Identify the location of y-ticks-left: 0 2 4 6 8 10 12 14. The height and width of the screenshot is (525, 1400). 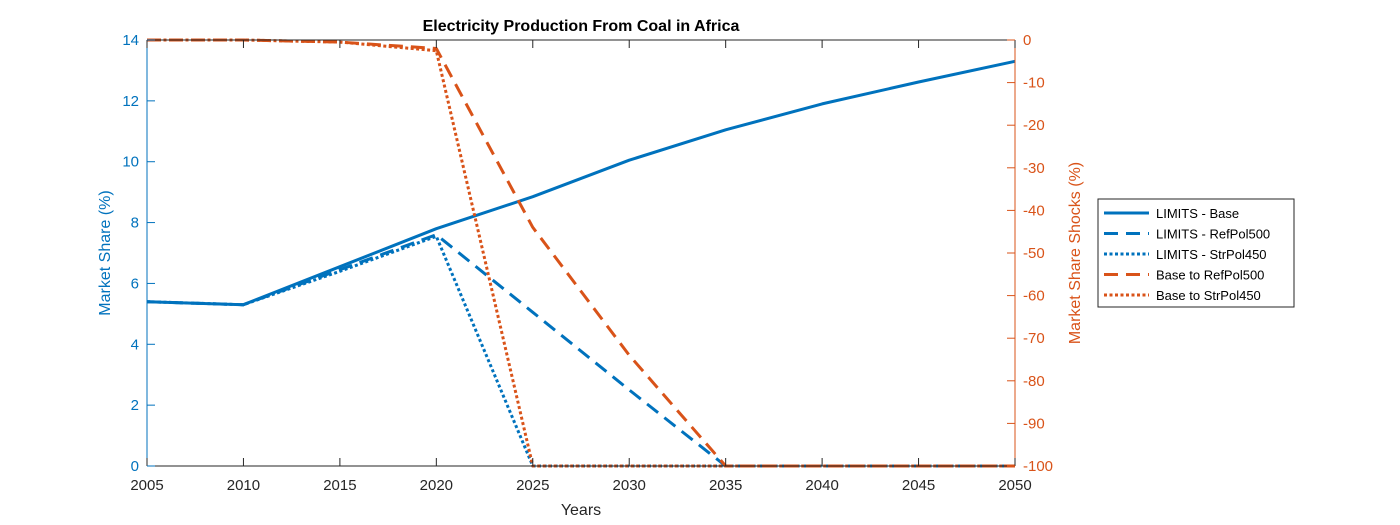
(138, 253).